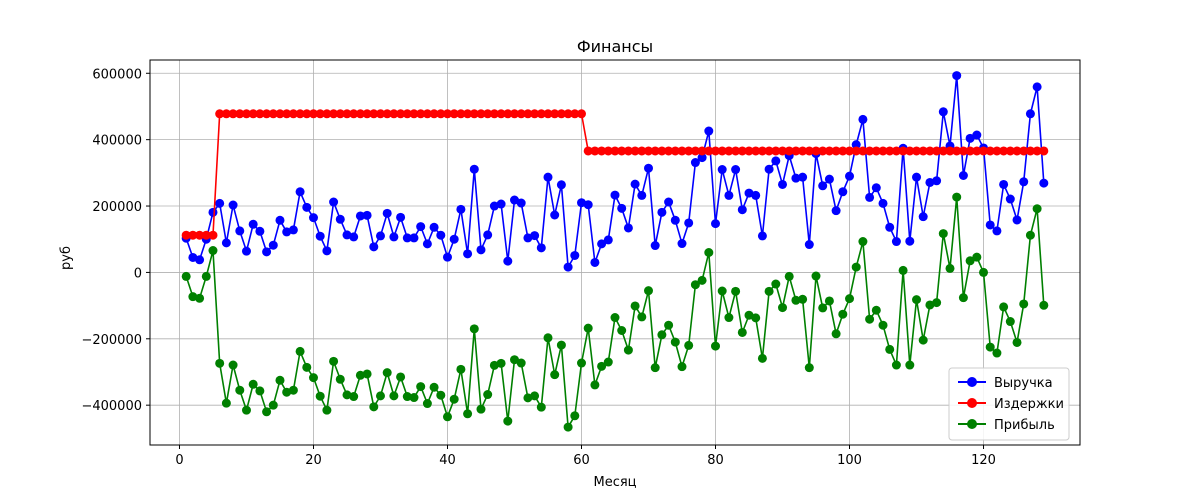 This screenshot has height=504, width=1200. Describe the element at coordinates (1029, 404) in the screenshot. I see `legend-label-costs: Издержки` at that location.